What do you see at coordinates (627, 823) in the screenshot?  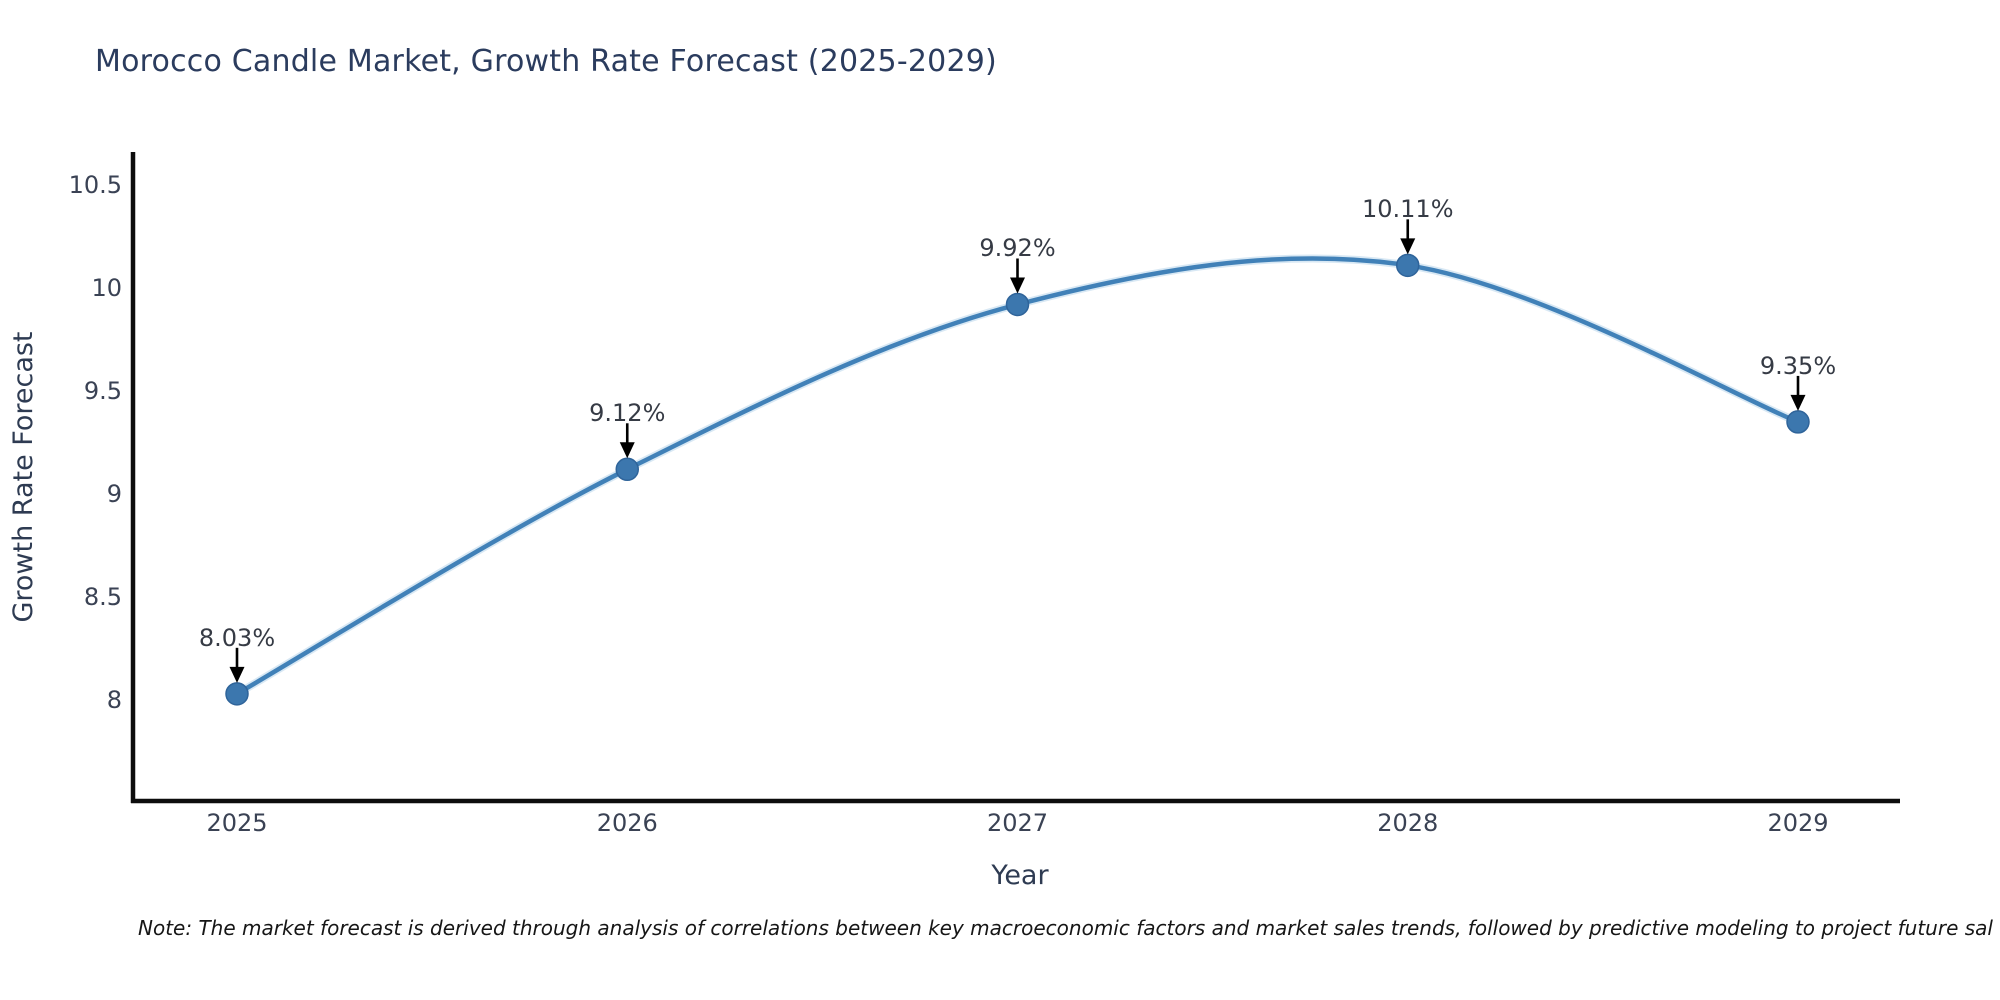 I see `x-tick-label: 2026` at bounding box center [627, 823].